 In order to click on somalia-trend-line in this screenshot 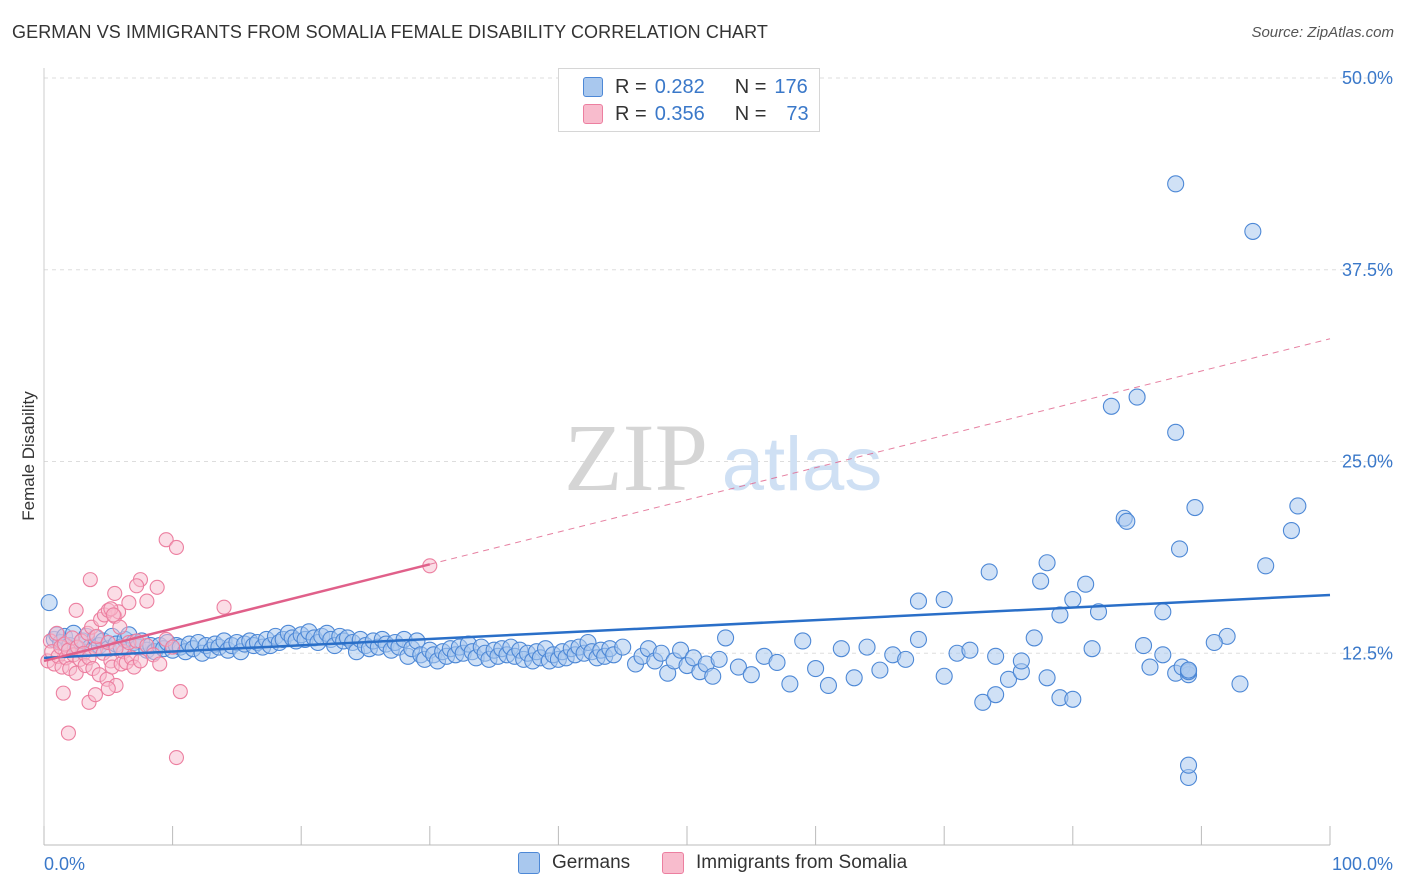, I will do `click(237, 613)`.